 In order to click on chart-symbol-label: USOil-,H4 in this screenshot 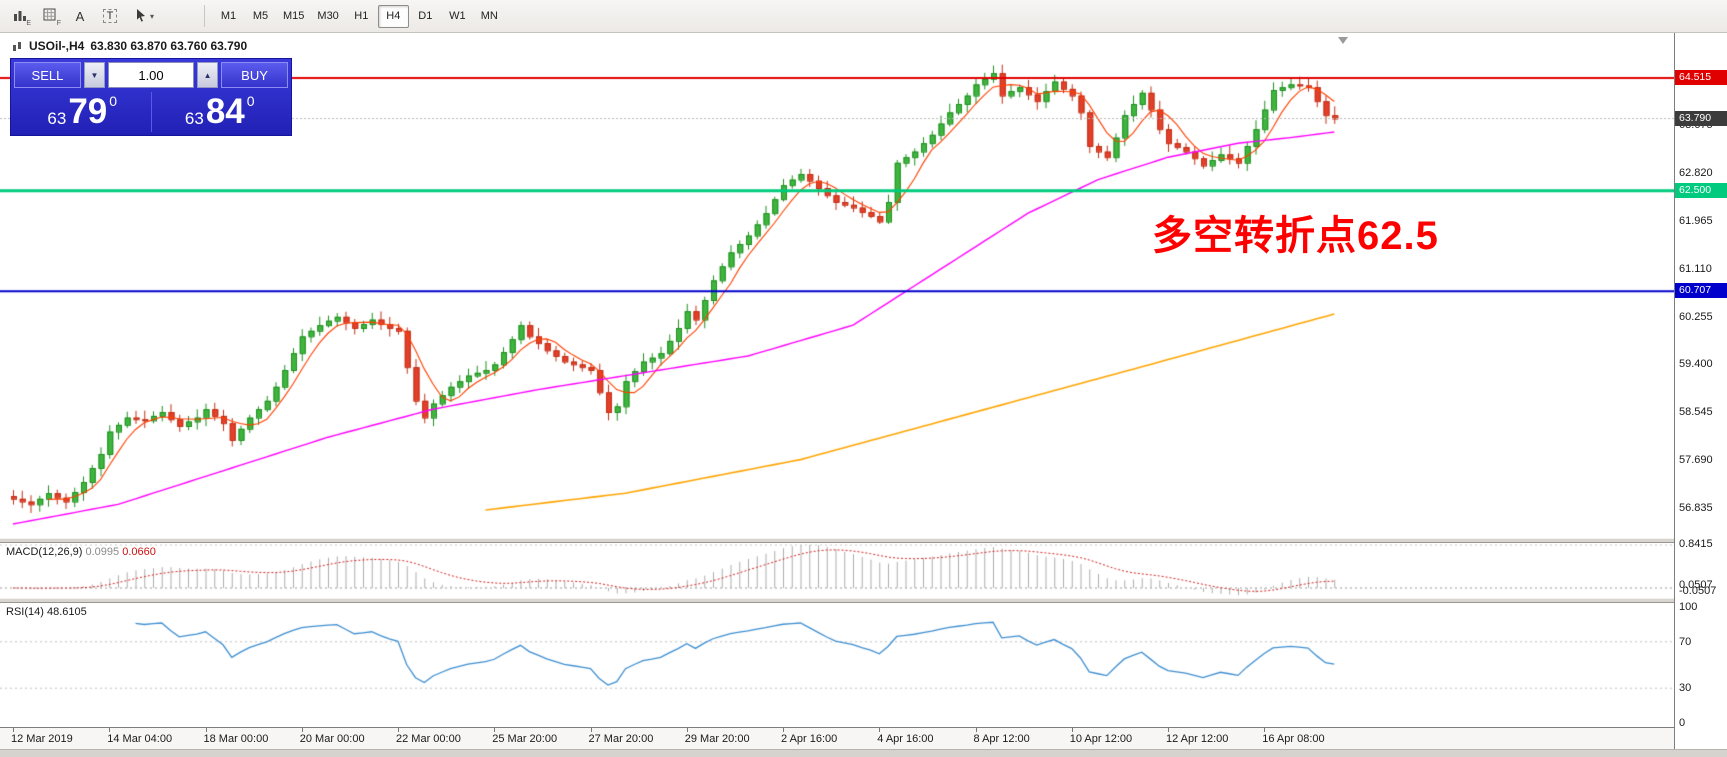, I will do `click(57, 46)`.